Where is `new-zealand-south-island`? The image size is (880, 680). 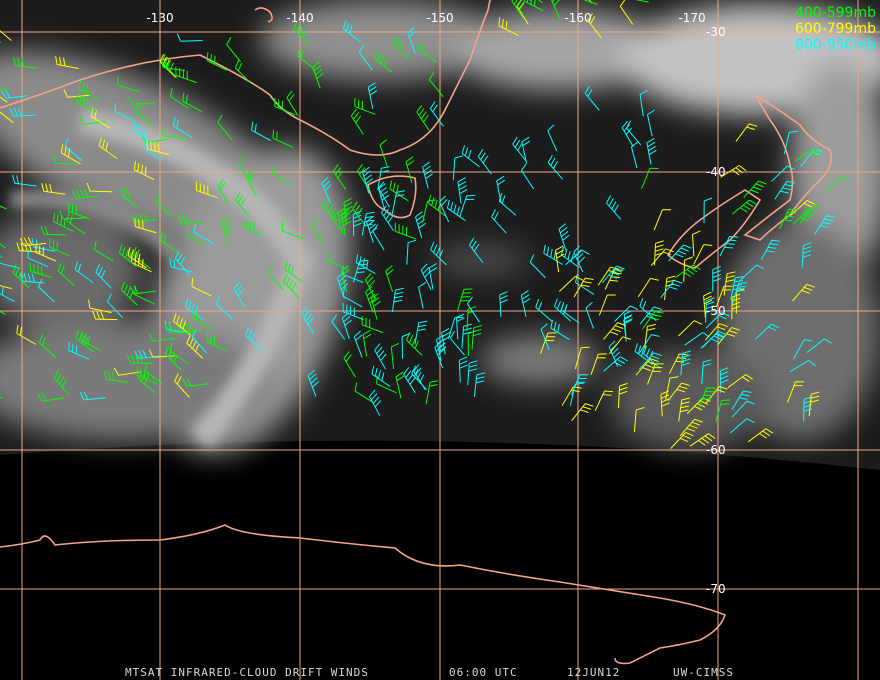 new-zealand-south-island is located at coordinates (714, 229).